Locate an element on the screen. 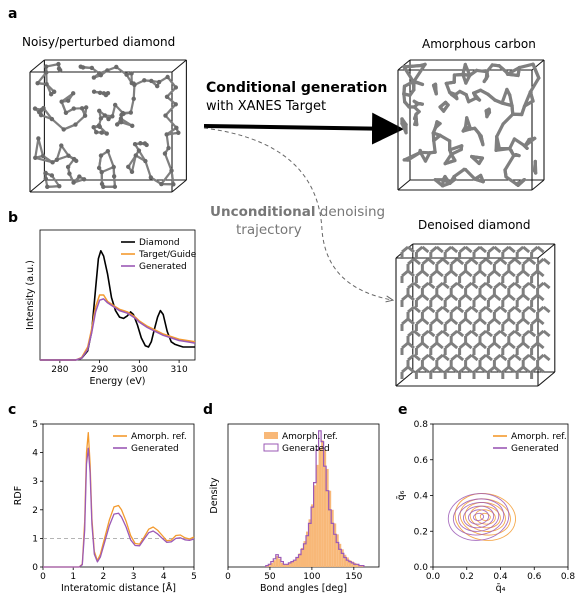  legend-label: Generated is located at coordinates (535, 449).